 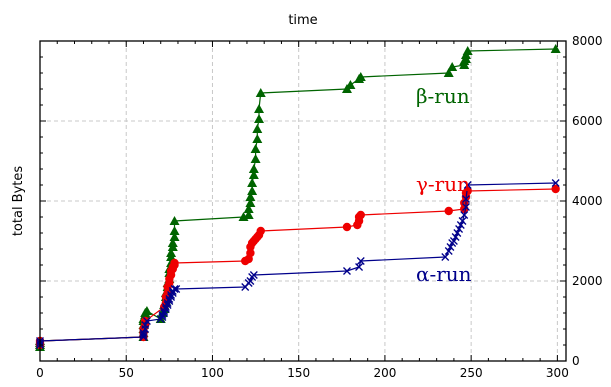 I want to click on y-tick-label: 4000, so click(x=587, y=201).